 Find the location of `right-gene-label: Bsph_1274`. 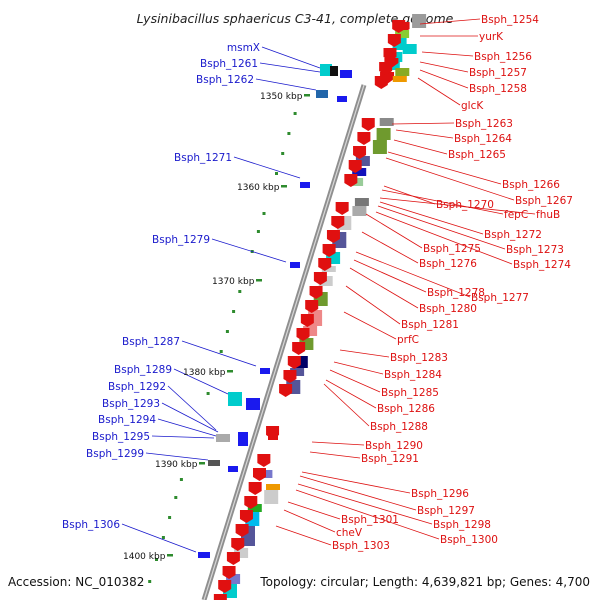

right-gene-label: Bsph_1274 is located at coordinates (542, 265).